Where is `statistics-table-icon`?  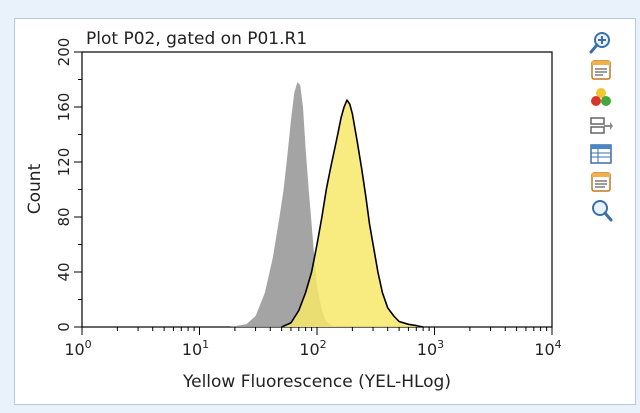 statistics-table-icon is located at coordinates (601, 154).